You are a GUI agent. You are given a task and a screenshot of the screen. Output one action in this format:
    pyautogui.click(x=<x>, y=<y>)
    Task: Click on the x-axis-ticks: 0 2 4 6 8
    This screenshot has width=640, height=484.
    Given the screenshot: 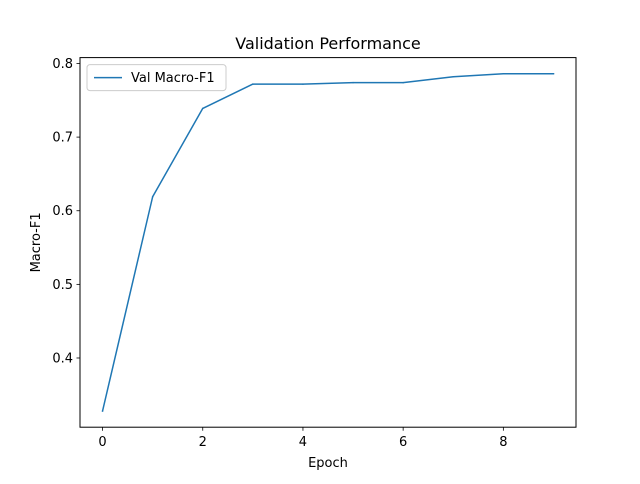 What is the action you would take?
    pyautogui.click(x=302, y=438)
    